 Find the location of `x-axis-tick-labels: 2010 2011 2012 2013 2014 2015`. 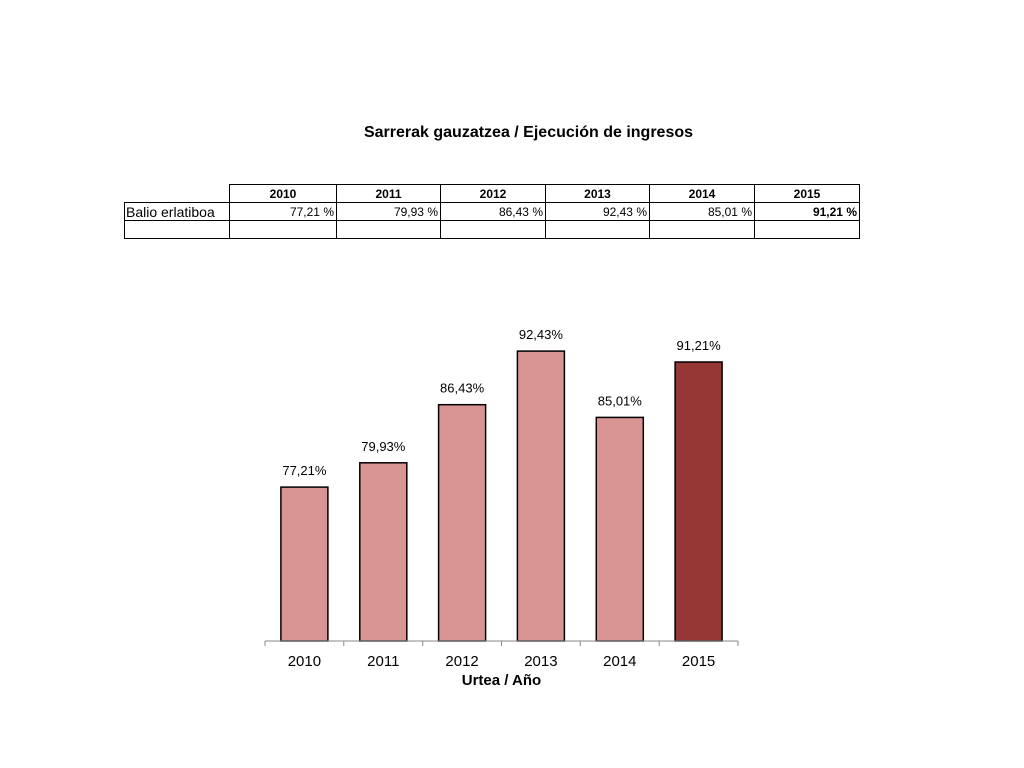

x-axis-tick-labels: 2010 2011 2012 2013 2014 2015 is located at coordinates (502, 661).